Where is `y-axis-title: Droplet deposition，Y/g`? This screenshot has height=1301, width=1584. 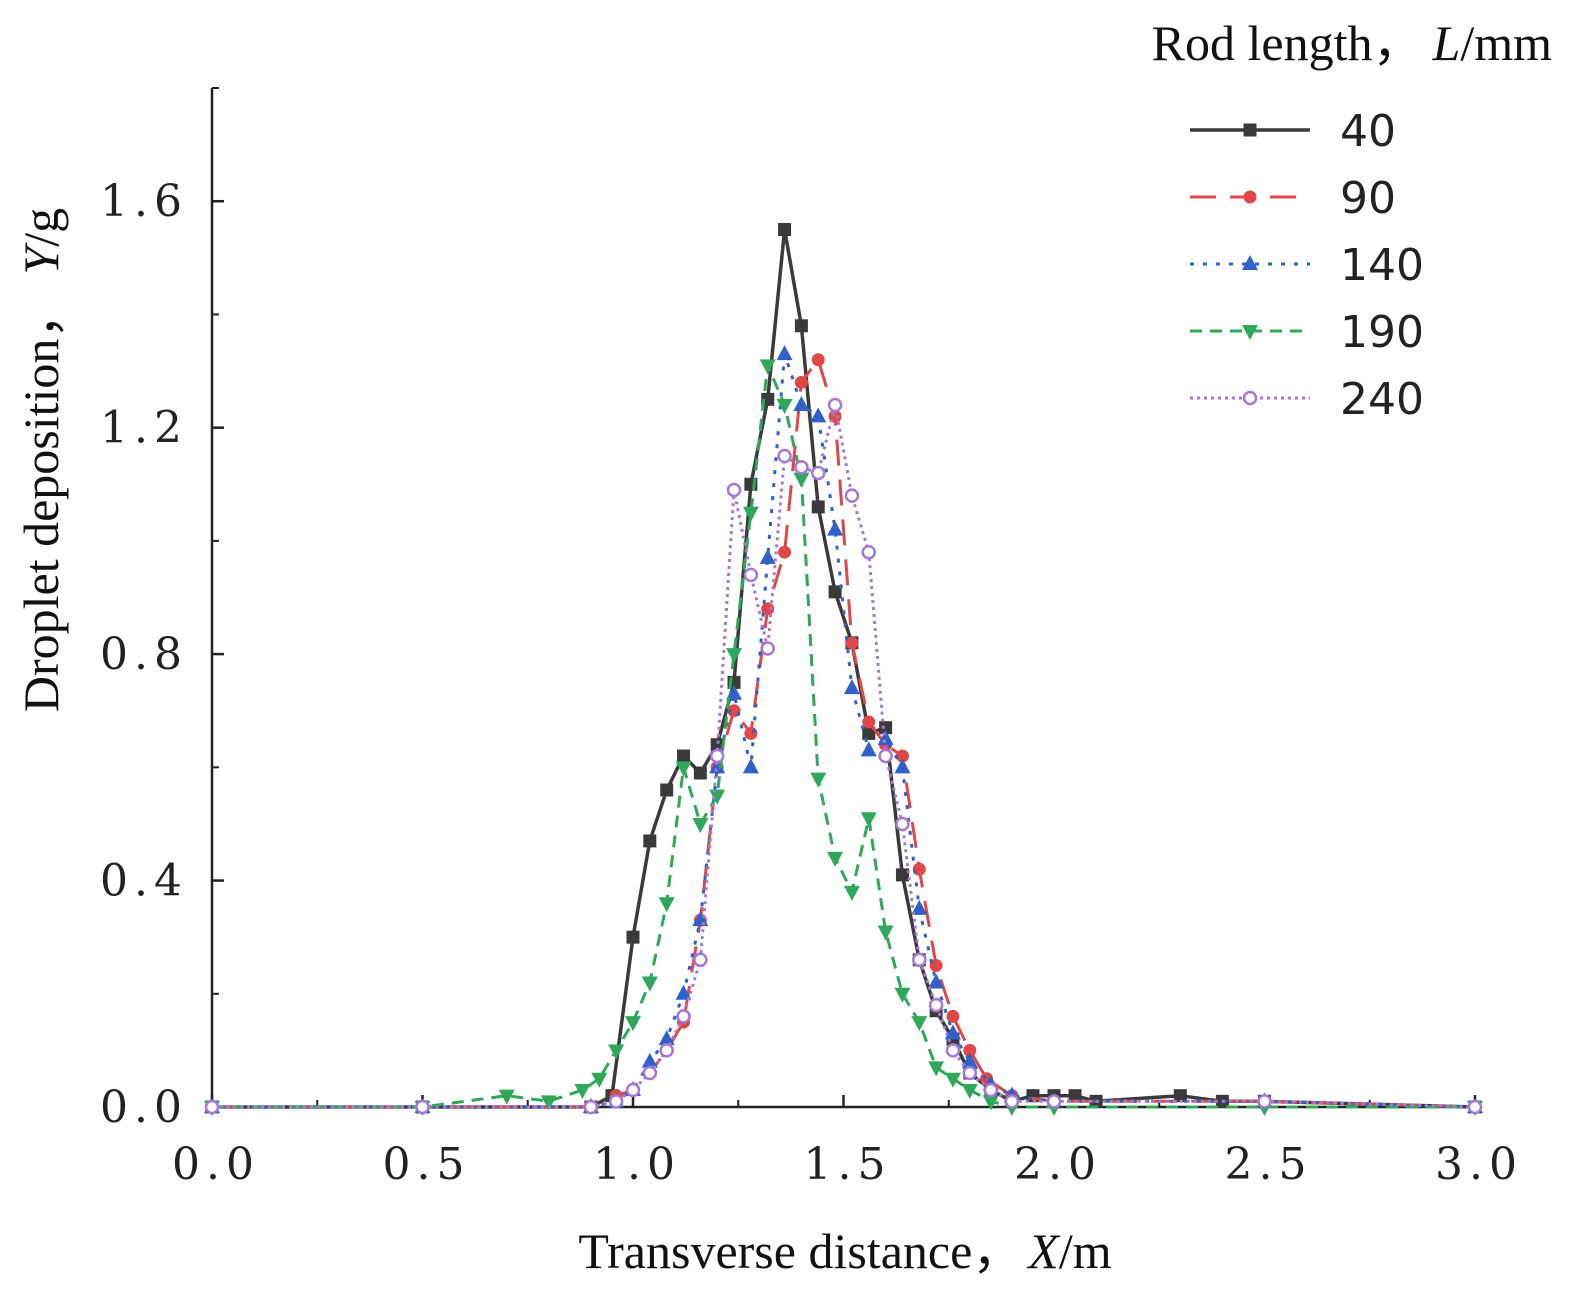
y-axis-title: Droplet deposition，Y/g is located at coordinates (41, 460).